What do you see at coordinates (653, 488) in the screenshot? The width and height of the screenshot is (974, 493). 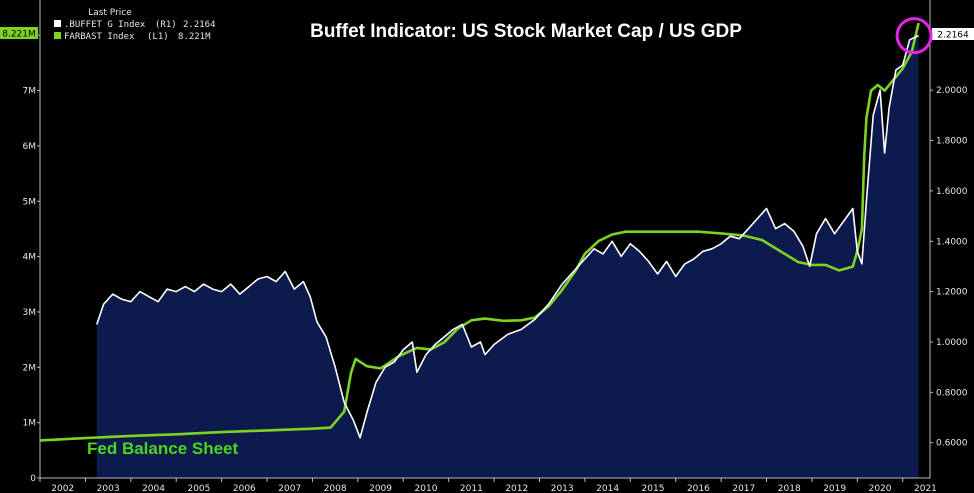 I see `x-tick-label: 2015` at bounding box center [653, 488].